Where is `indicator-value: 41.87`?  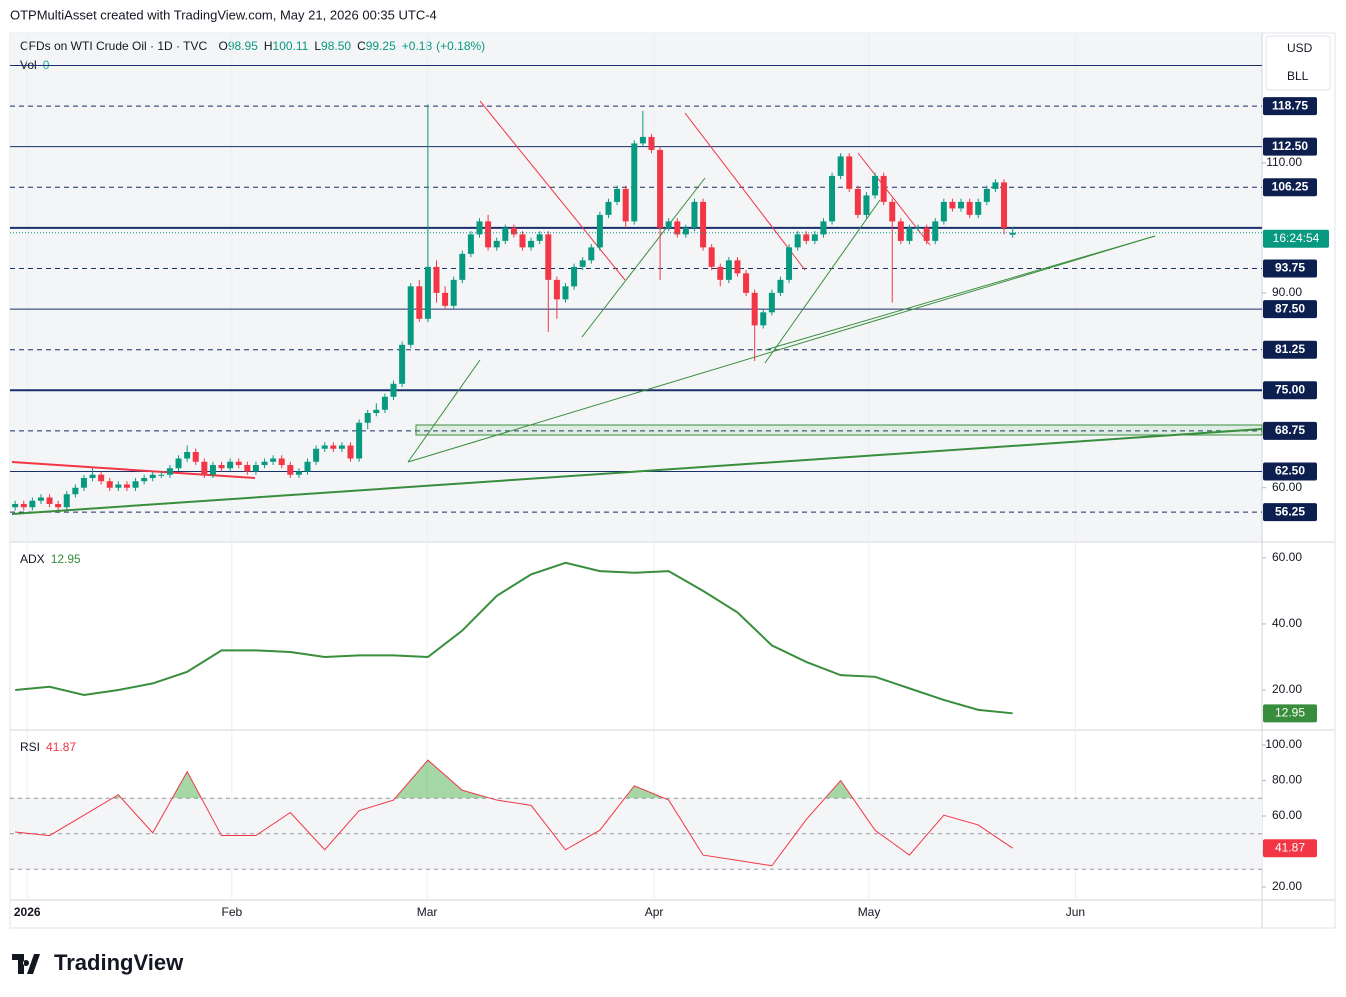
indicator-value: 41.87 is located at coordinates (61, 747).